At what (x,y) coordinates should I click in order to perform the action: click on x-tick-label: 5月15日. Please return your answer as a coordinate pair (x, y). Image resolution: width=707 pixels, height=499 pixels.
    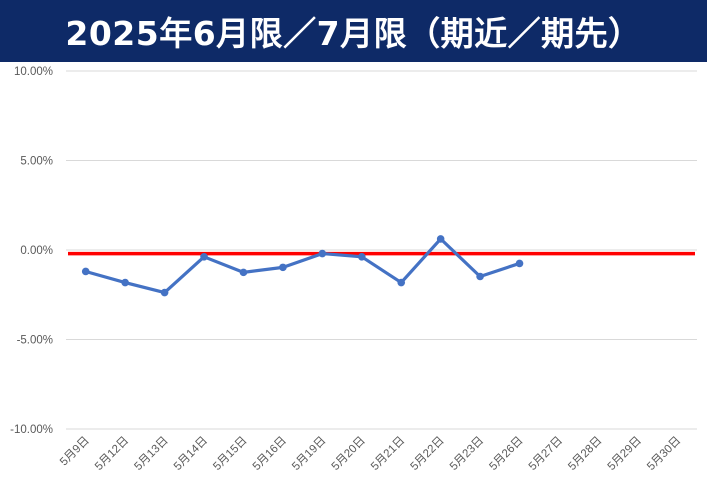
    Looking at the image, I should click on (230, 454).